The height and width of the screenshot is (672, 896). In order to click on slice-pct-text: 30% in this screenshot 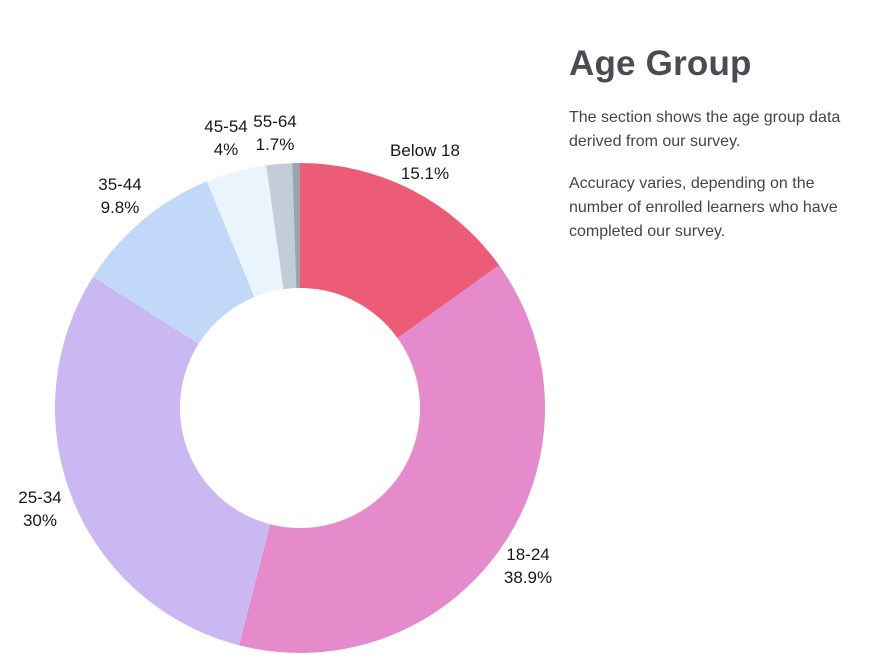, I will do `click(40, 520)`.